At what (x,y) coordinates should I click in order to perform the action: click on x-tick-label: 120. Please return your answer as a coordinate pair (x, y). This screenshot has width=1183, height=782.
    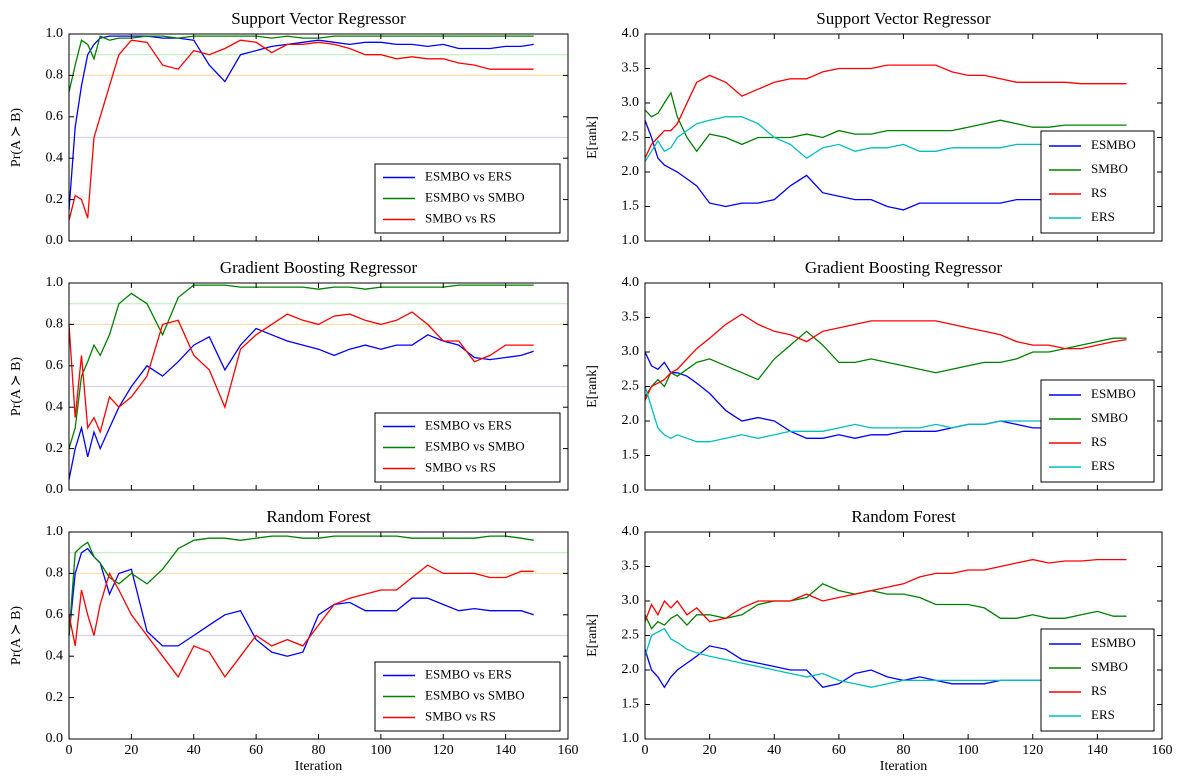
    Looking at the image, I should click on (1032, 750).